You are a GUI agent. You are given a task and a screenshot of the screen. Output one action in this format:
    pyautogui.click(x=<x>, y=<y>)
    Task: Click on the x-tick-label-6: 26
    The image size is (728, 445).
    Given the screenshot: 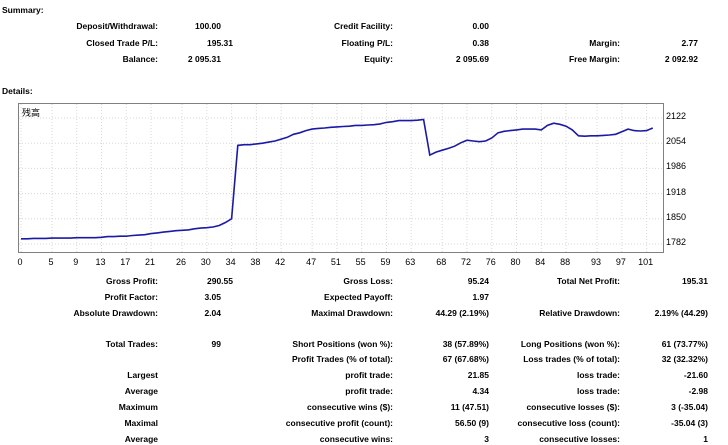 What is the action you would take?
    pyautogui.click(x=181, y=262)
    